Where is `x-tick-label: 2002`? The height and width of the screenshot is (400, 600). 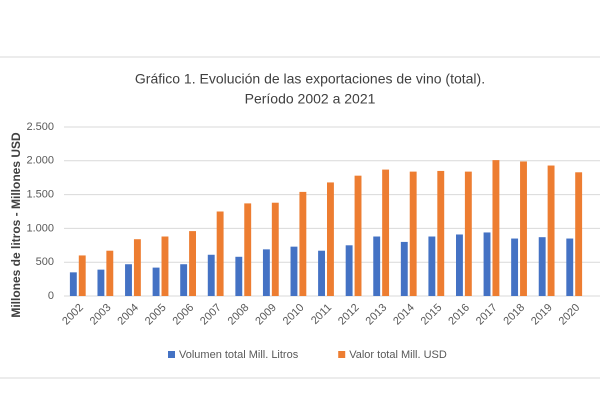
x-tick-label: 2002 is located at coordinates (73, 315).